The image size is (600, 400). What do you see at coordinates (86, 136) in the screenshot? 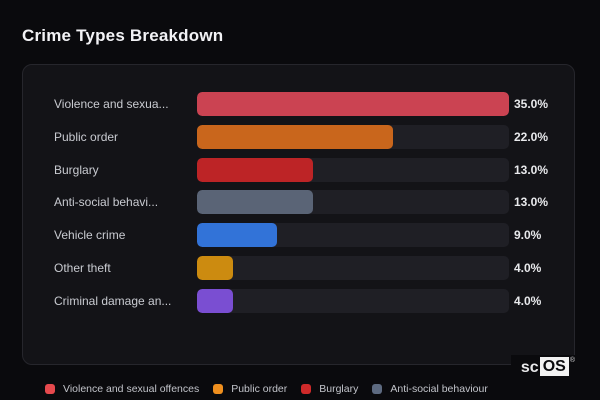
I see `category-label: Public order` at bounding box center [86, 136].